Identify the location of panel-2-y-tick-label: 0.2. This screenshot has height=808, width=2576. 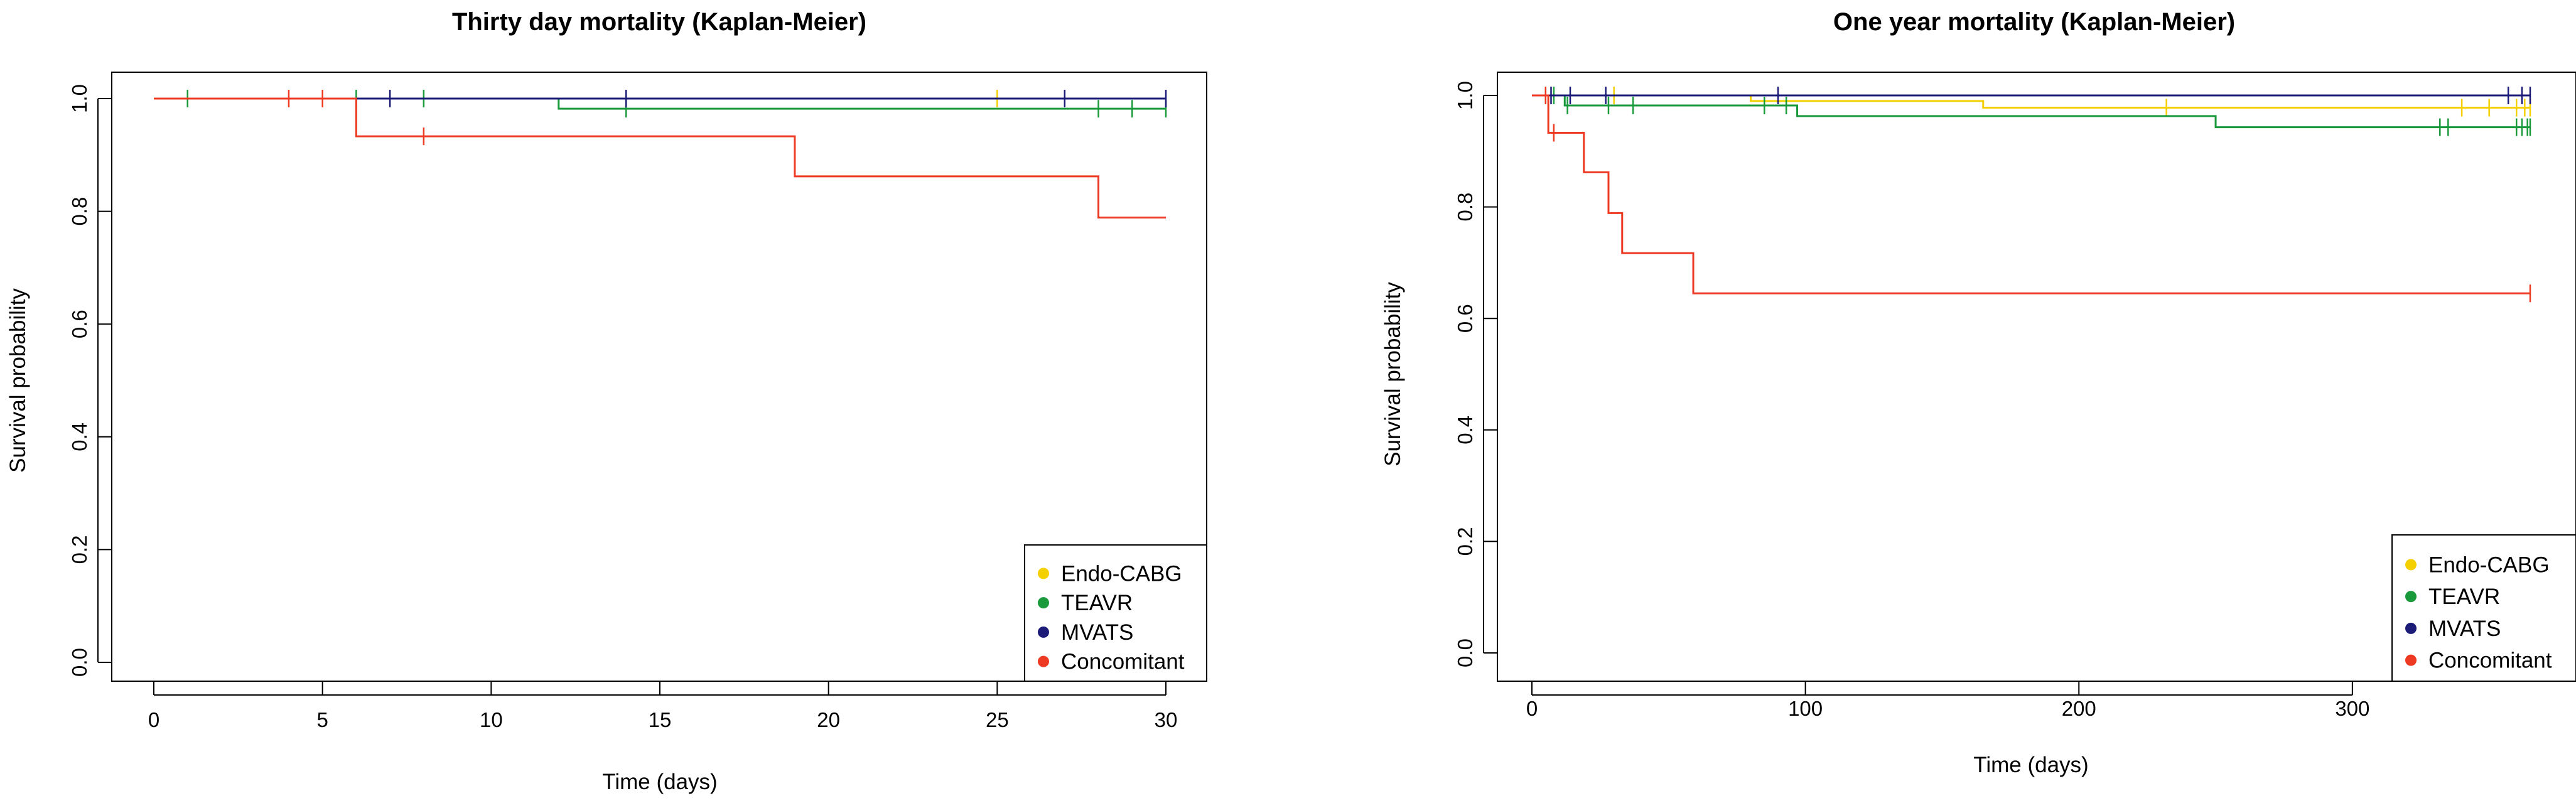
(1465, 541).